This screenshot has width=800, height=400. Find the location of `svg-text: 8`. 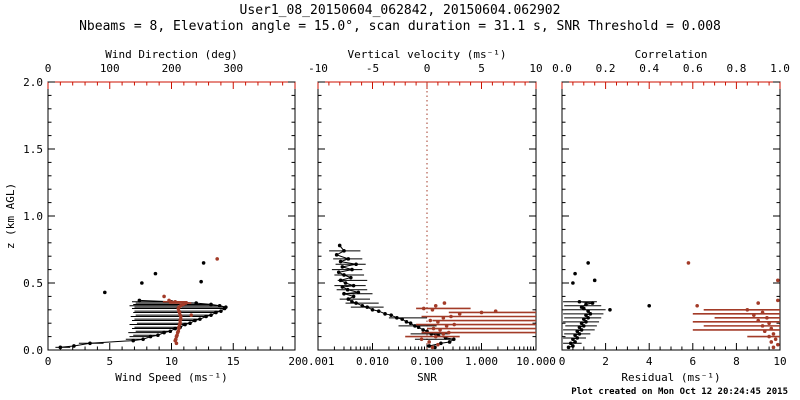

svg-text: 8 is located at coordinates (736, 361).